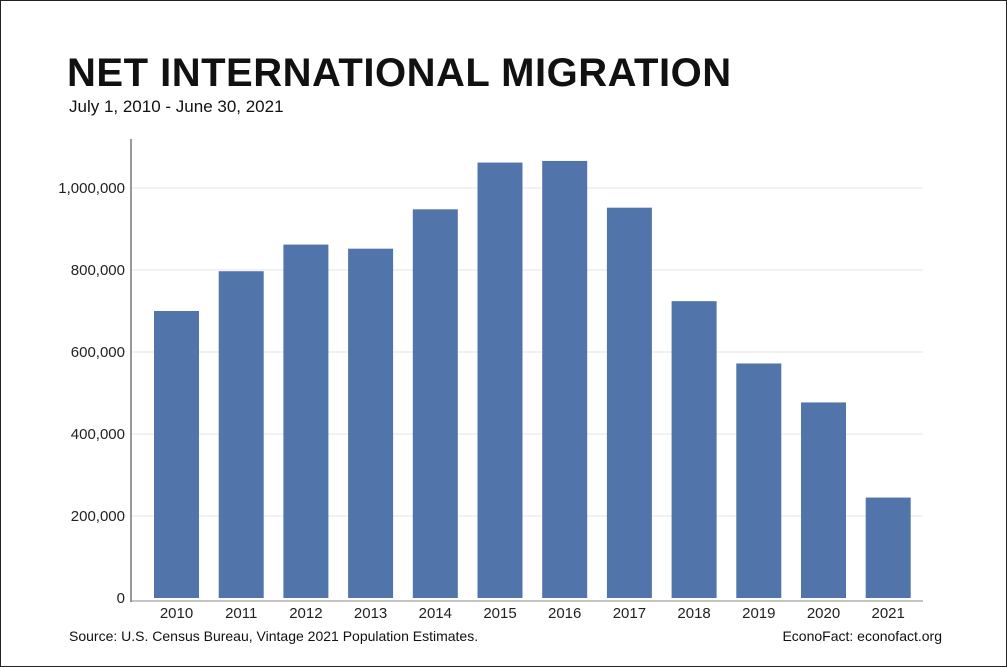  I want to click on bar-2011, so click(241, 434).